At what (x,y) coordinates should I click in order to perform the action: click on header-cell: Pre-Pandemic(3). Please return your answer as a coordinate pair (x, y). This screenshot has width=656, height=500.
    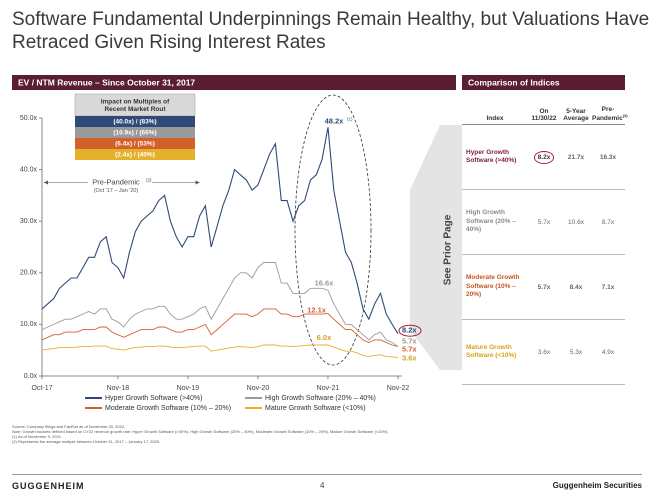
    Looking at the image, I should click on (610, 113).